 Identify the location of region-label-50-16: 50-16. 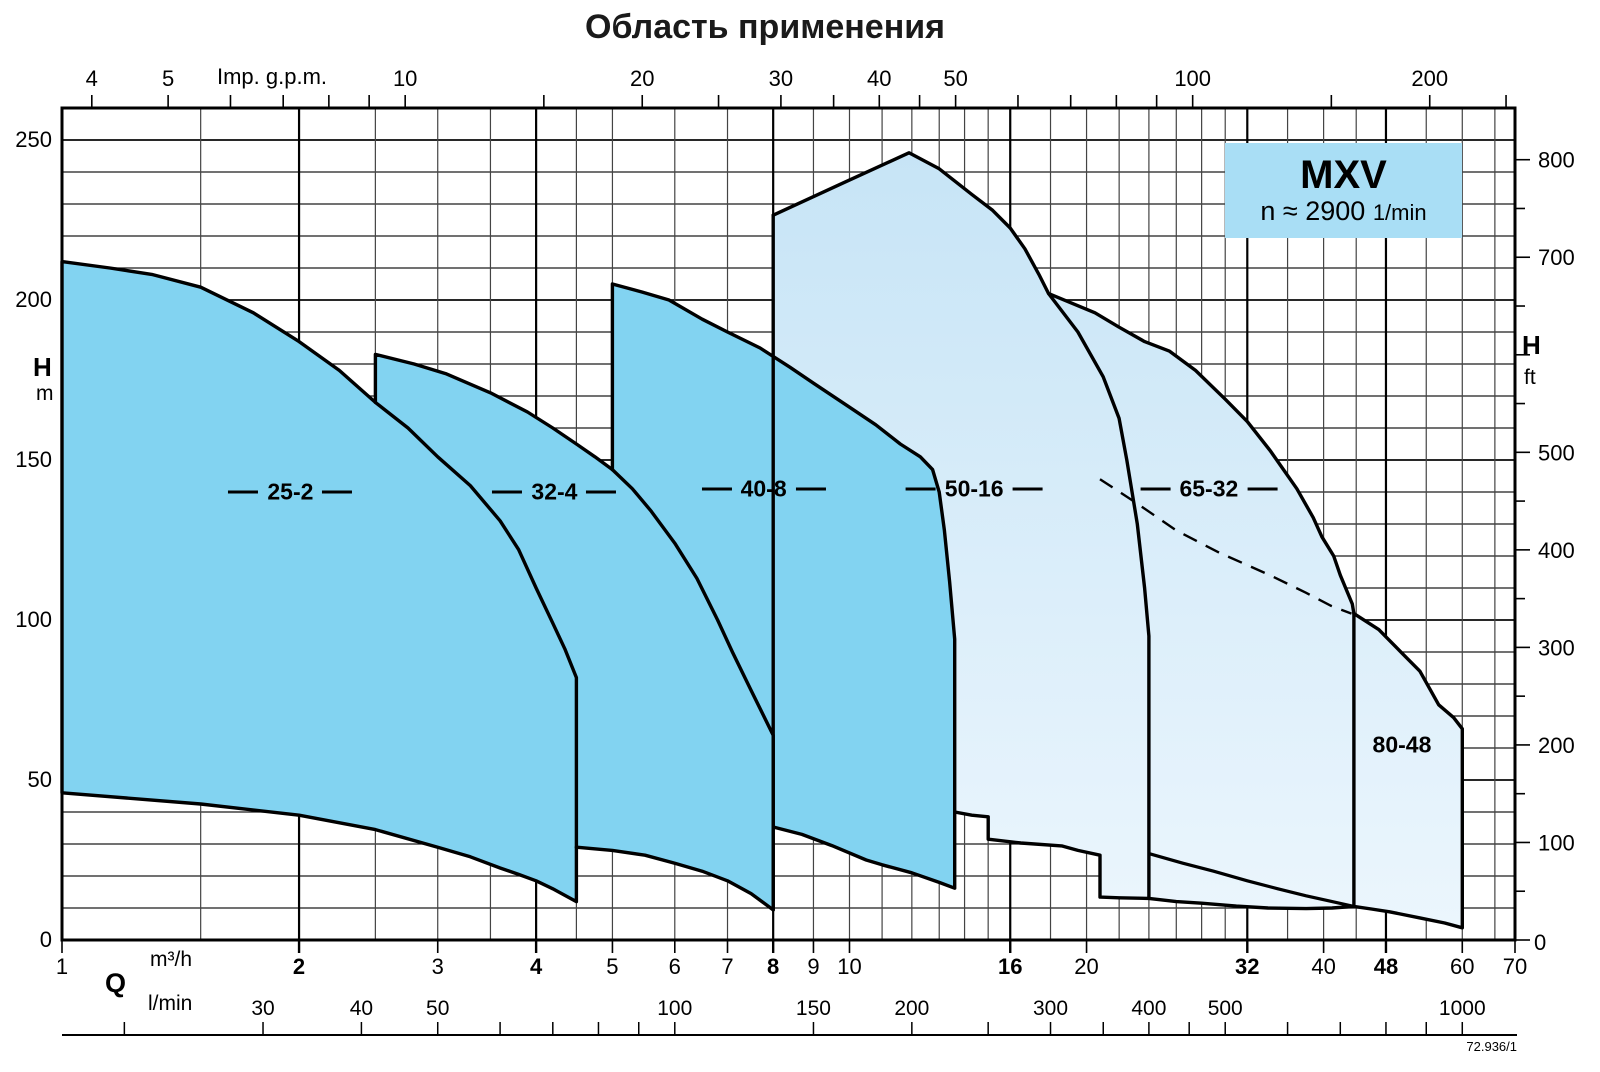
(974, 488).